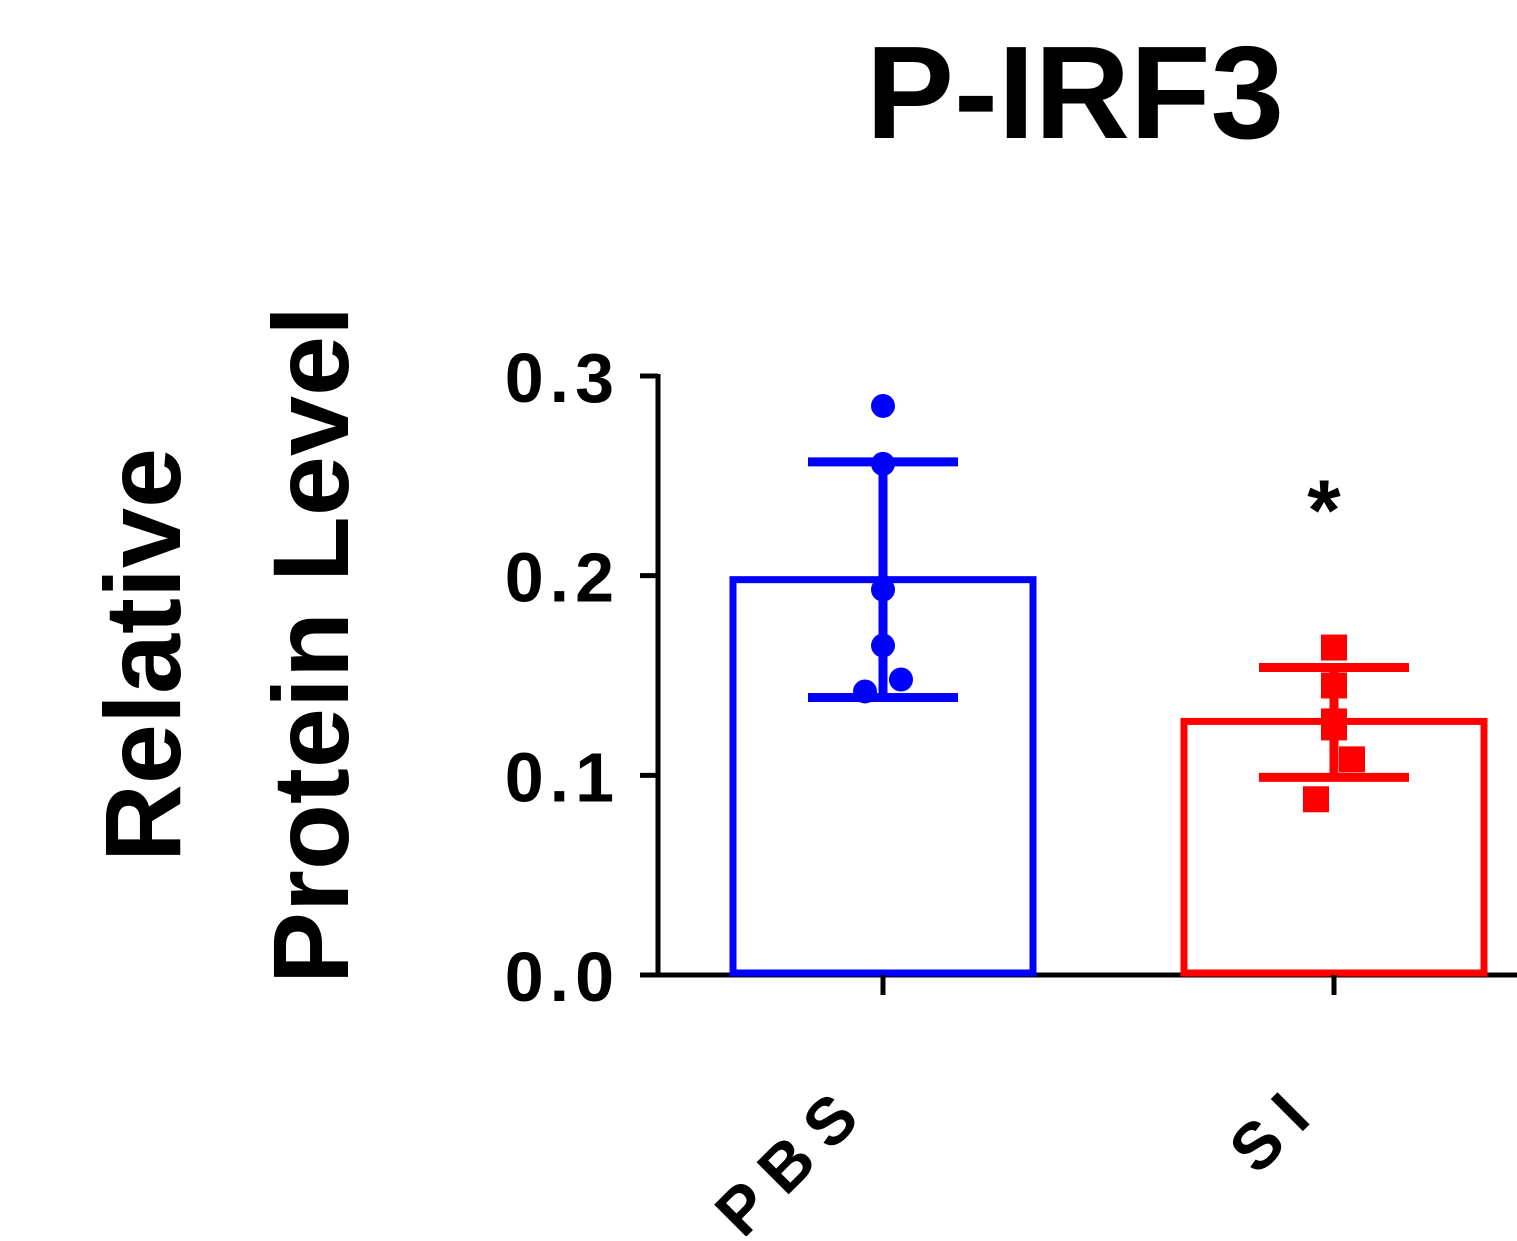  Describe the element at coordinates (562, 578) in the screenshot. I see `y-tick-label: 0.2` at that location.